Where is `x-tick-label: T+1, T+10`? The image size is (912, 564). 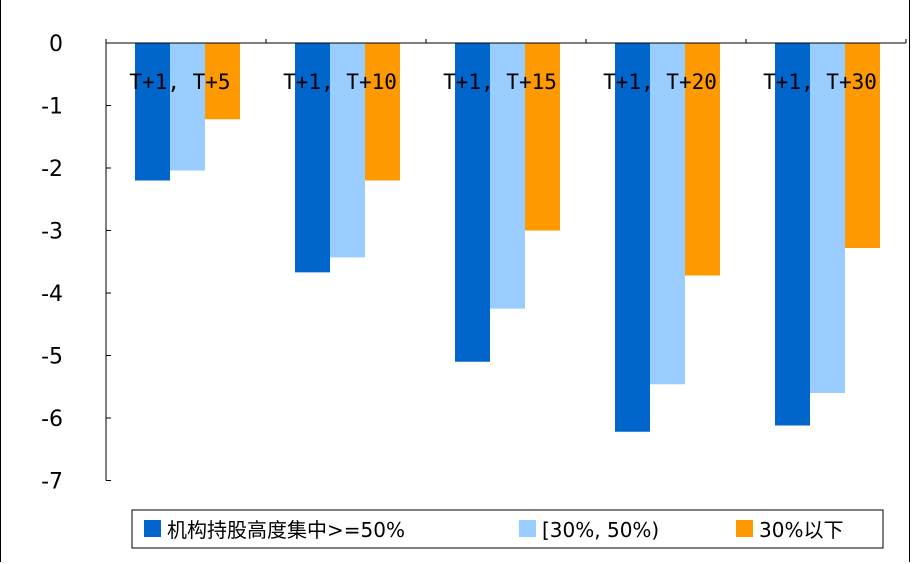 x-tick-label: T+1, T+10 is located at coordinates (340, 82).